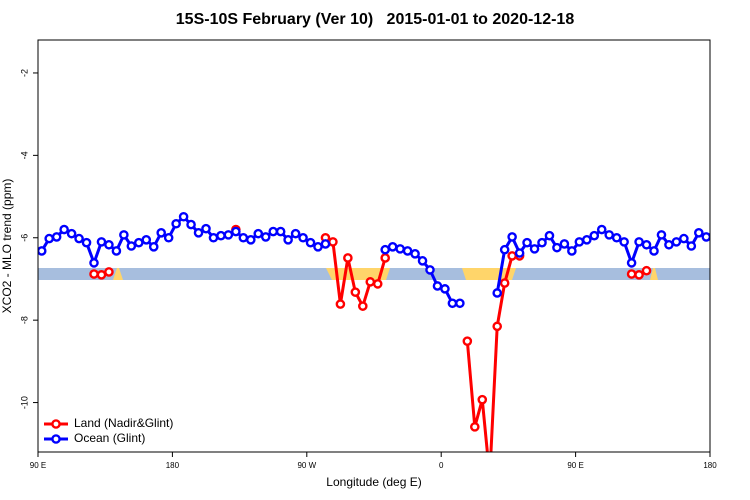  Describe the element at coordinates (38, 465) in the screenshot. I see `x-tick-label: 90 E` at that location.